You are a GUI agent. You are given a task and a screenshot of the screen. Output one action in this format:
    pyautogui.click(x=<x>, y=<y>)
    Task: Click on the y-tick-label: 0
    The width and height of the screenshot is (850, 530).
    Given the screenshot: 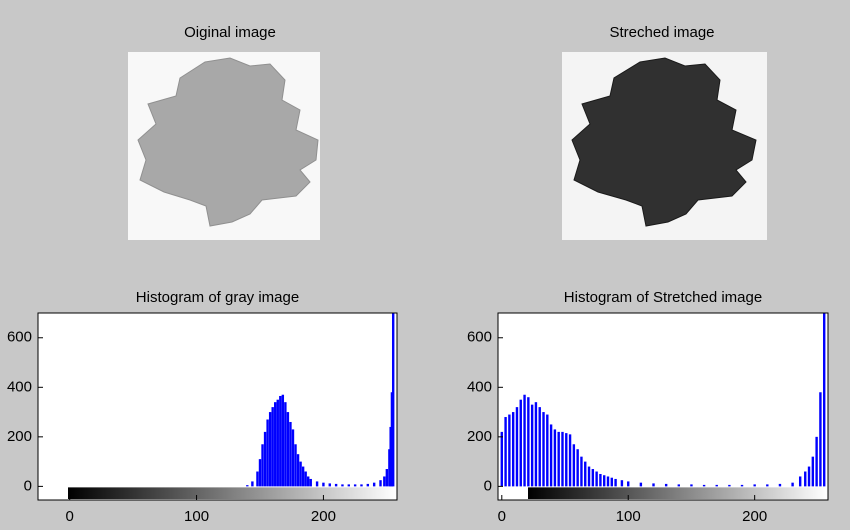 What is the action you would take?
    pyautogui.click(x=28, y=485)
    